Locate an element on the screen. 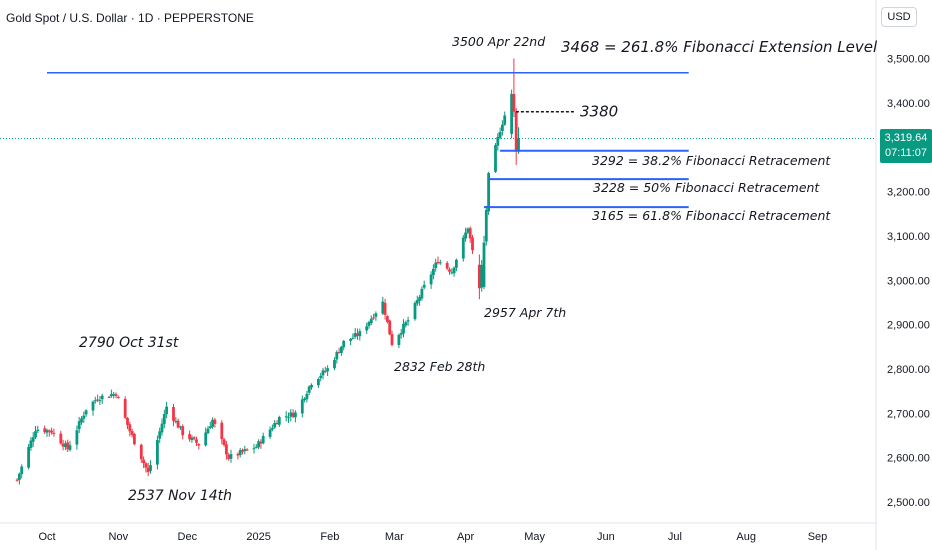 The width and height of the screenshot is (932, 550). x-tick-label: Feb is located at coordinates (329, 537).